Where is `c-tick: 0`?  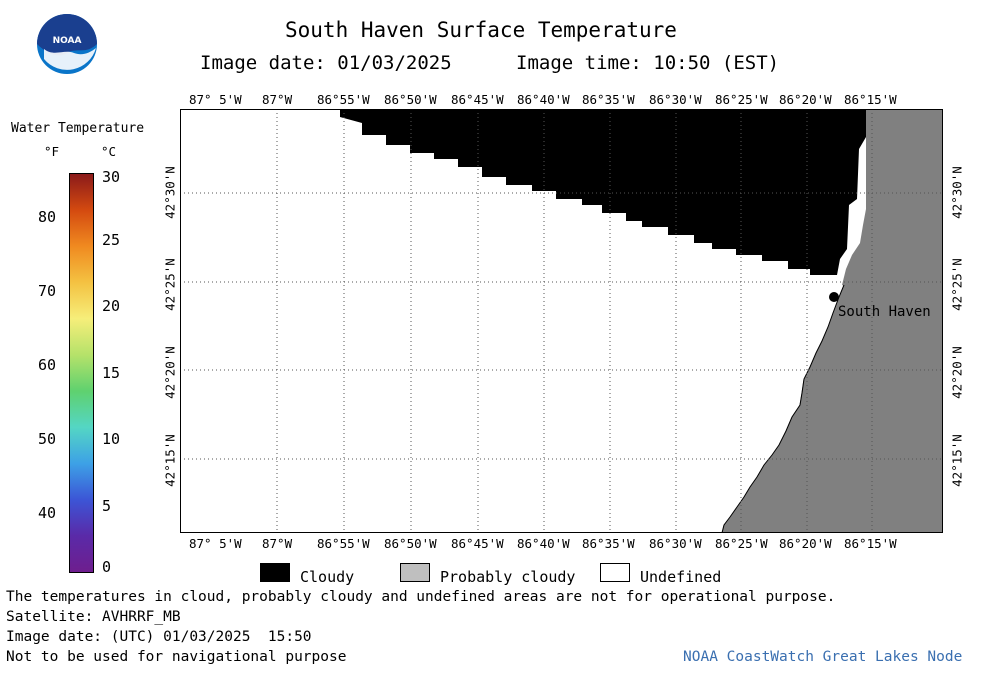
c-tick: 0 is located at coordinates (107, 567).